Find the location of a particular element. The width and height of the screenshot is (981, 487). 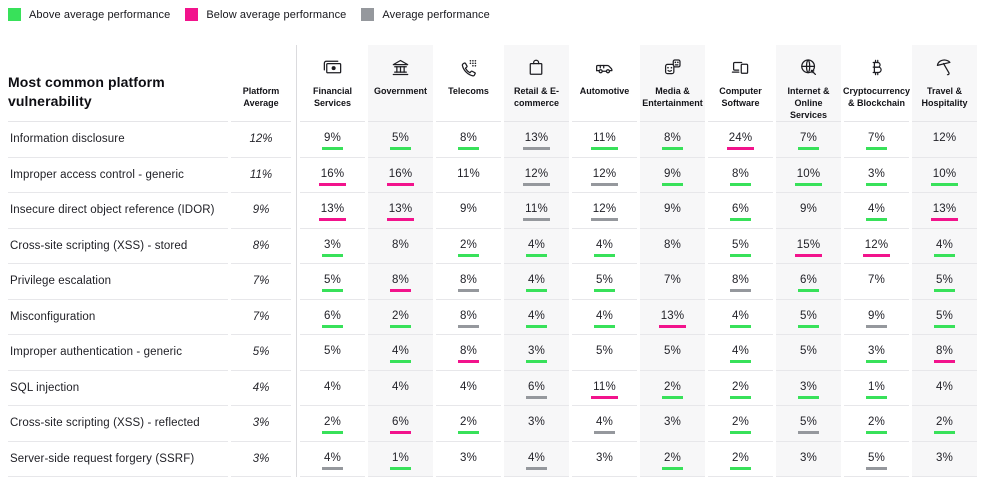

row-label: Privilege escalation is located at coordinates (118, 282).